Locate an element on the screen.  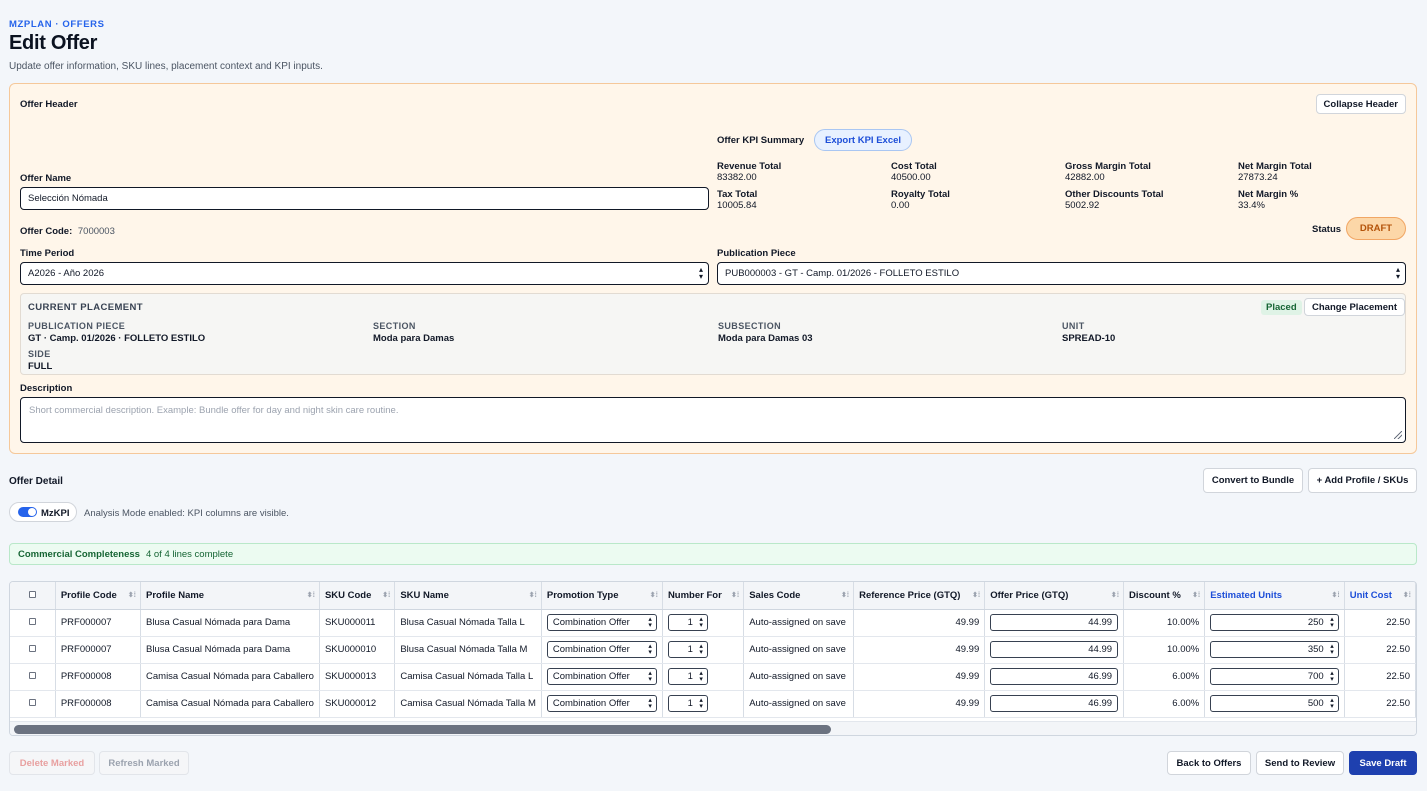
scrollbar-thumb is located at coordinates (422, 729).